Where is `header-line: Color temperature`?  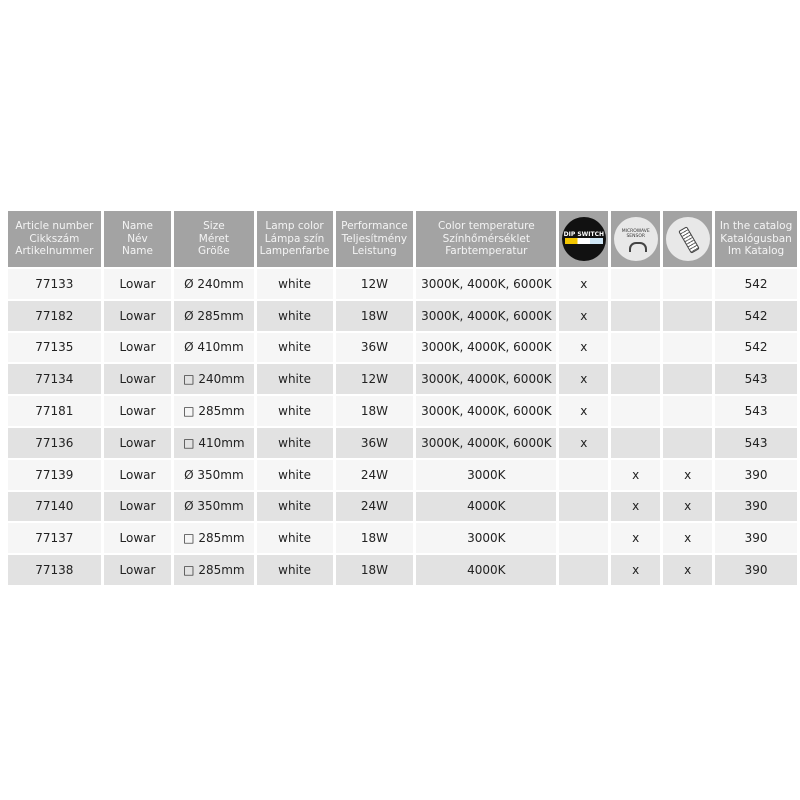 header-line: Color temperature is located at coordinates (486, 226).